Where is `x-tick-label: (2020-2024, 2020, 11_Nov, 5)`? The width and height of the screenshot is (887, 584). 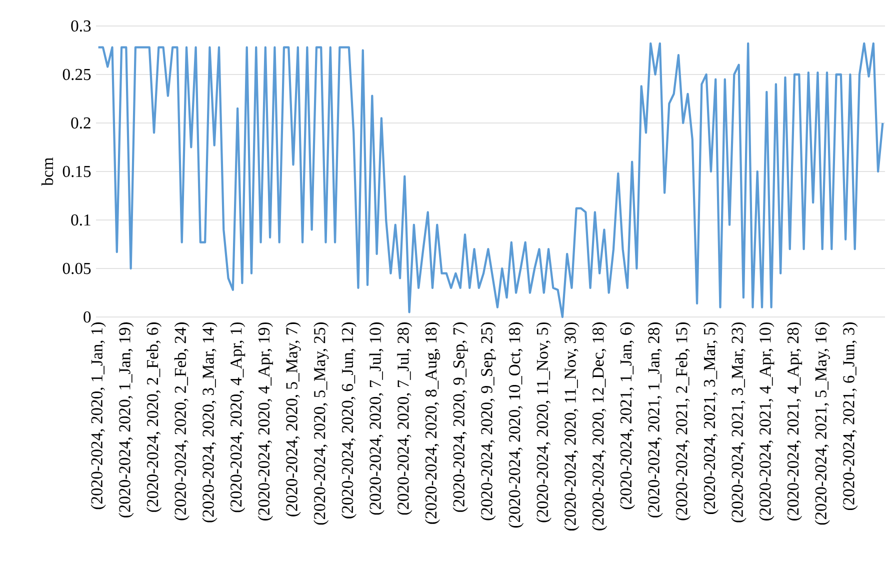 x-tick-label: (2020-2024, 2020, 11_Nov, 5) is located at coordinates (544, 422).